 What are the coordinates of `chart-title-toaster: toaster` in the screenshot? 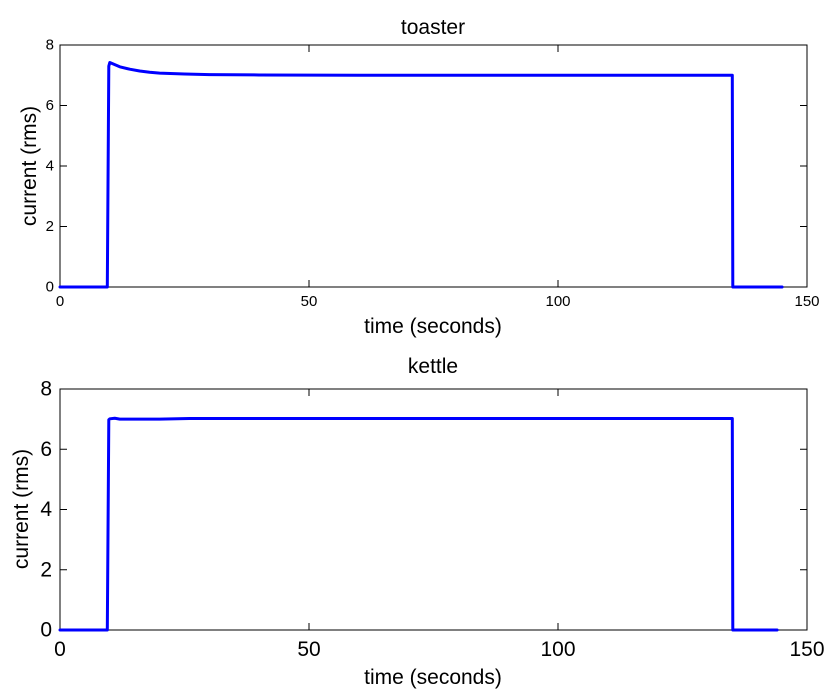 It's located at (433, 27).